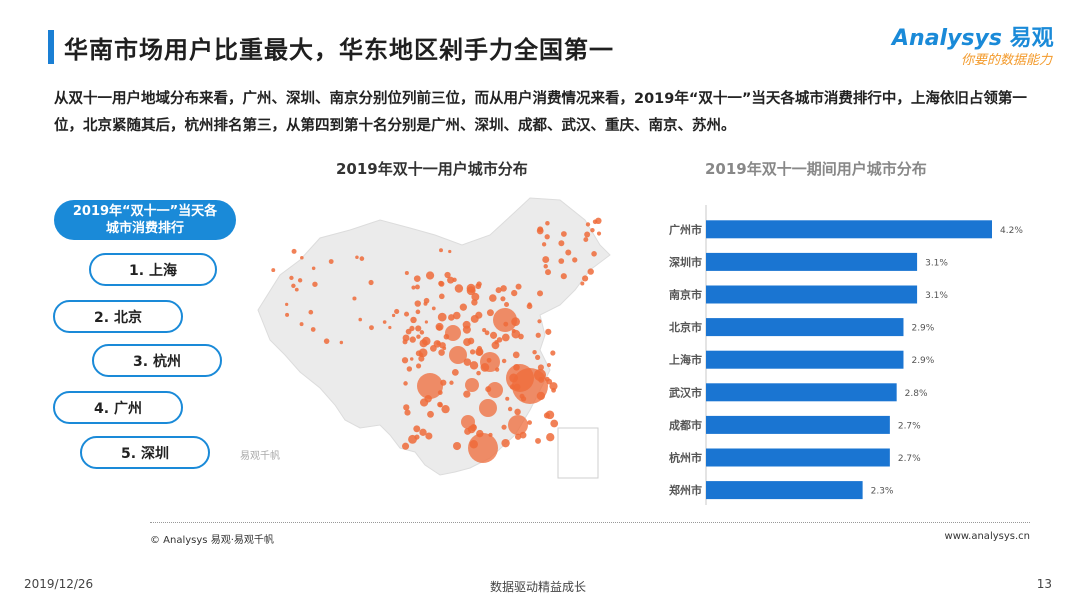 The image size is (1080, 608). I want to click on bar-category-label: 武汉市, so click(685, 392).